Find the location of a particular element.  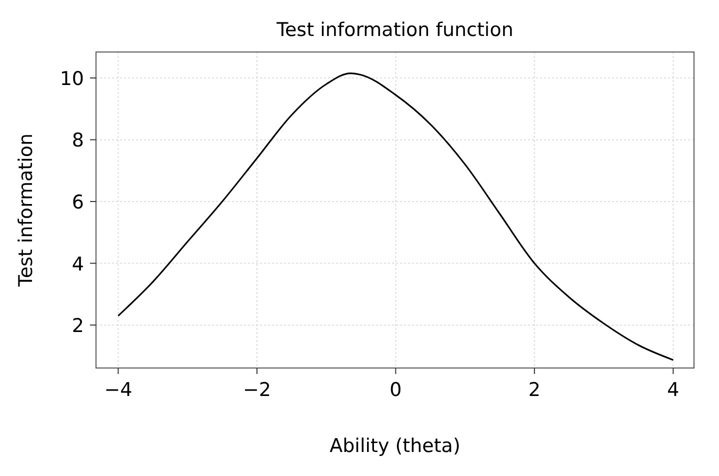

chart-title: Test information function is located at coordinates (395, 30).